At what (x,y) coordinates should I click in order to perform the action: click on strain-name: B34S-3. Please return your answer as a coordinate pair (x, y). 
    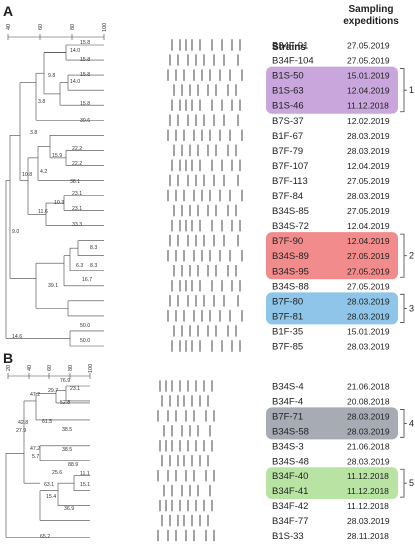
    Looking at the image, I should click on (288, 446).